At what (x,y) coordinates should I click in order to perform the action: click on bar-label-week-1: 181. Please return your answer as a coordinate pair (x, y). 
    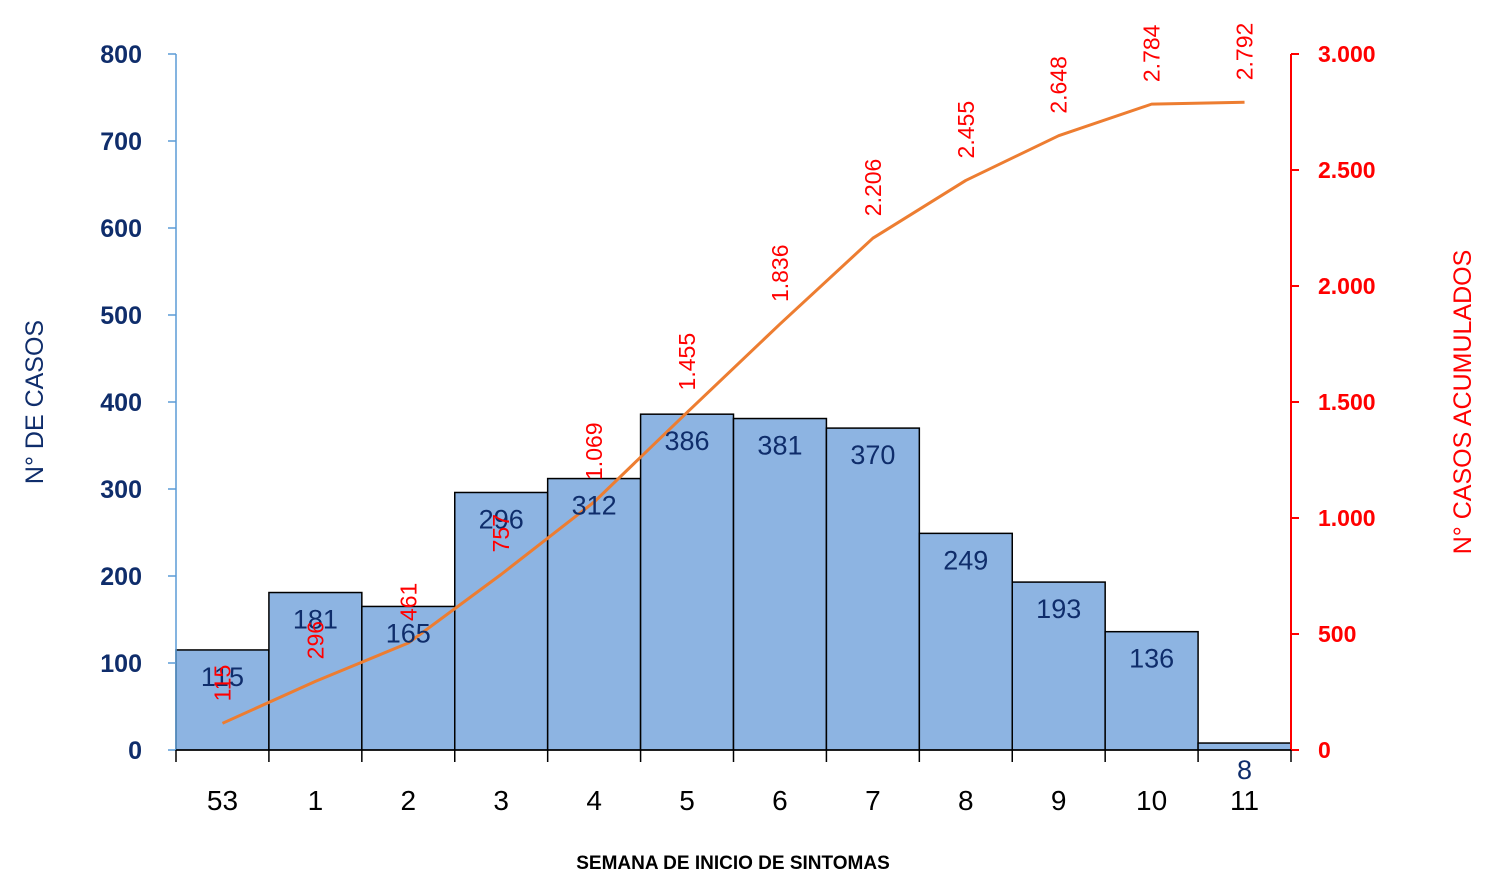
    Looking at the image, I should click on (315, 620).